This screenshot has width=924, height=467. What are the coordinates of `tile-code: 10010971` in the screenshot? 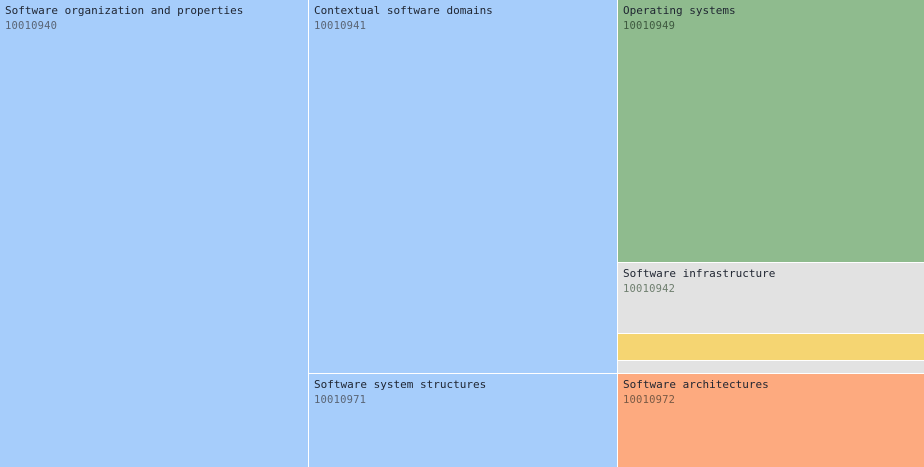 It's located at (340, 400).